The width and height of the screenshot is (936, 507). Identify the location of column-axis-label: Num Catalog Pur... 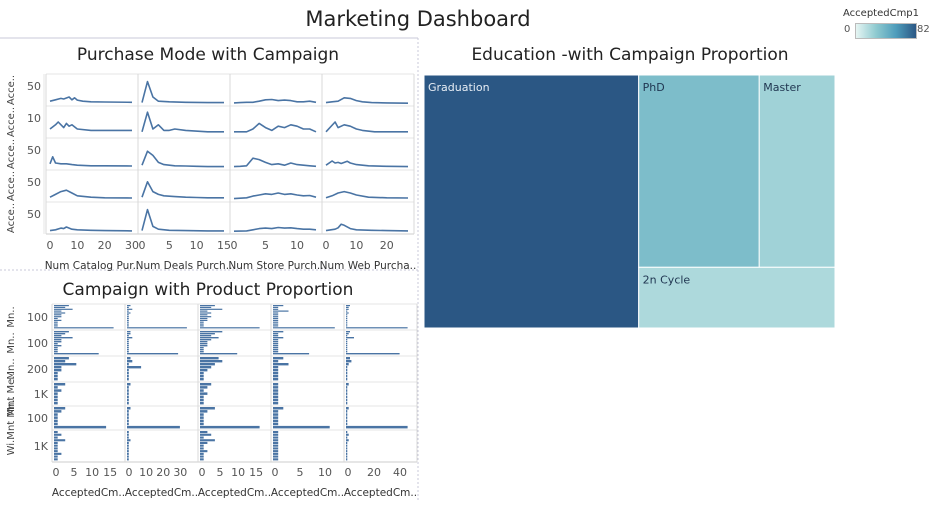
(92, 266).